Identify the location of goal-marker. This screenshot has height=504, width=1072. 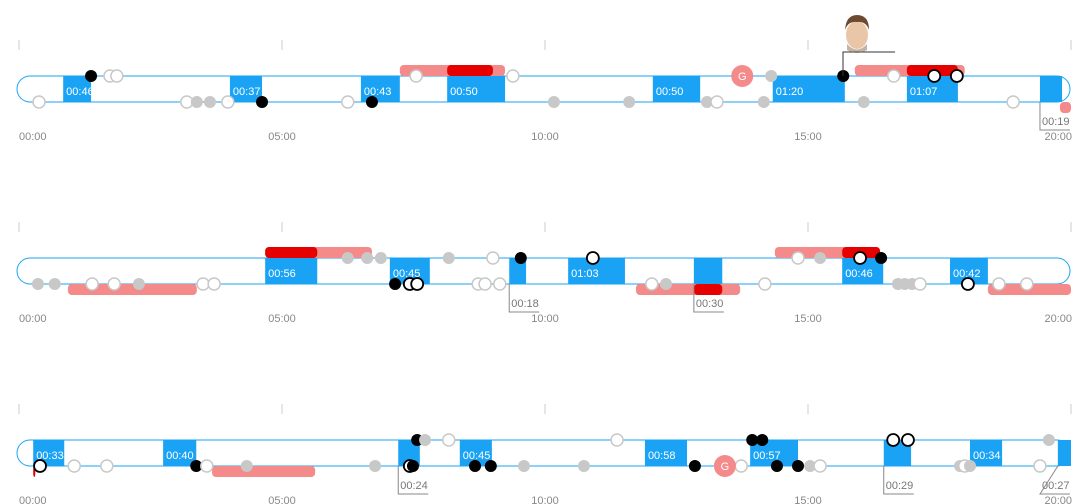
(742, 76).